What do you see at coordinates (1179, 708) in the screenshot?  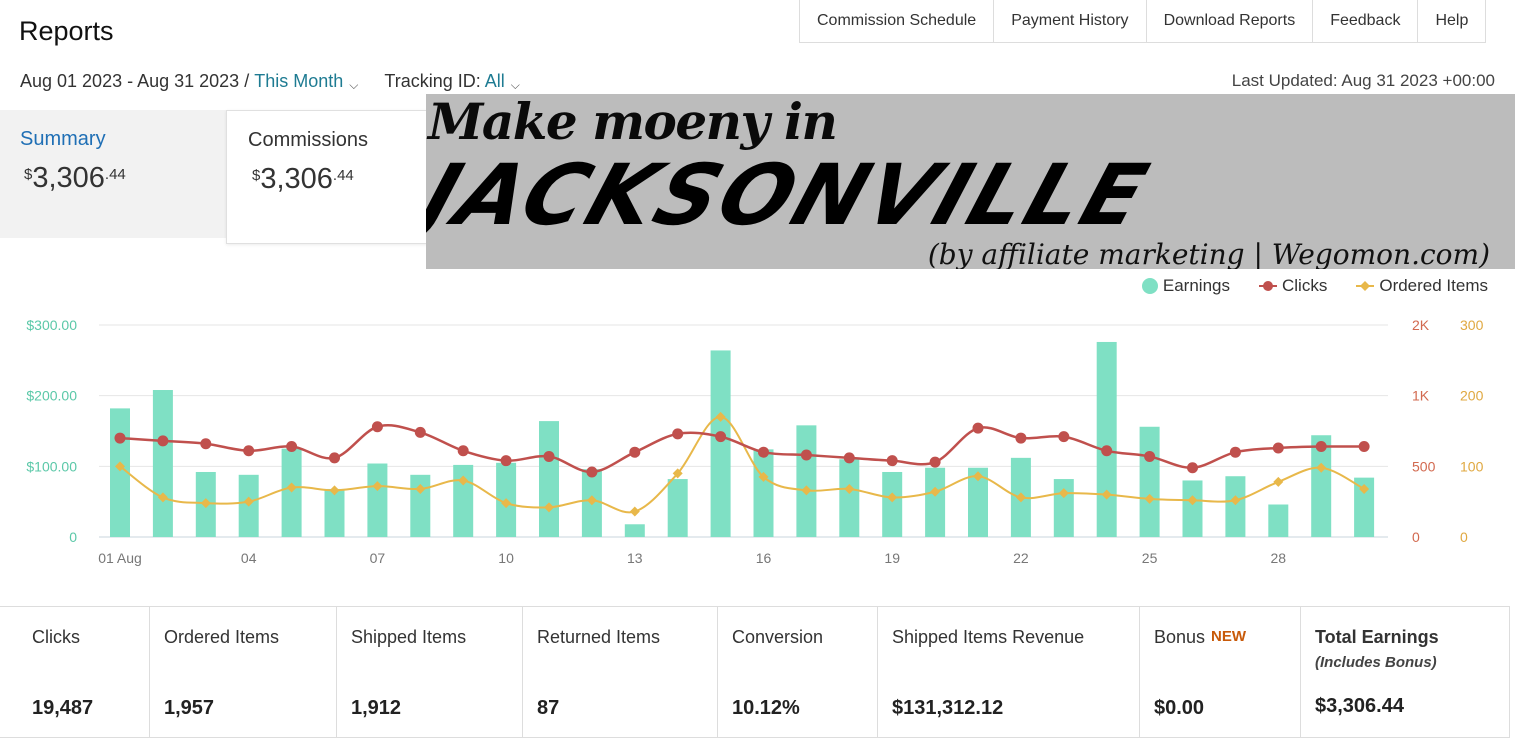 I see `stat-value: $0.00` at bounding box center [1179, 708].